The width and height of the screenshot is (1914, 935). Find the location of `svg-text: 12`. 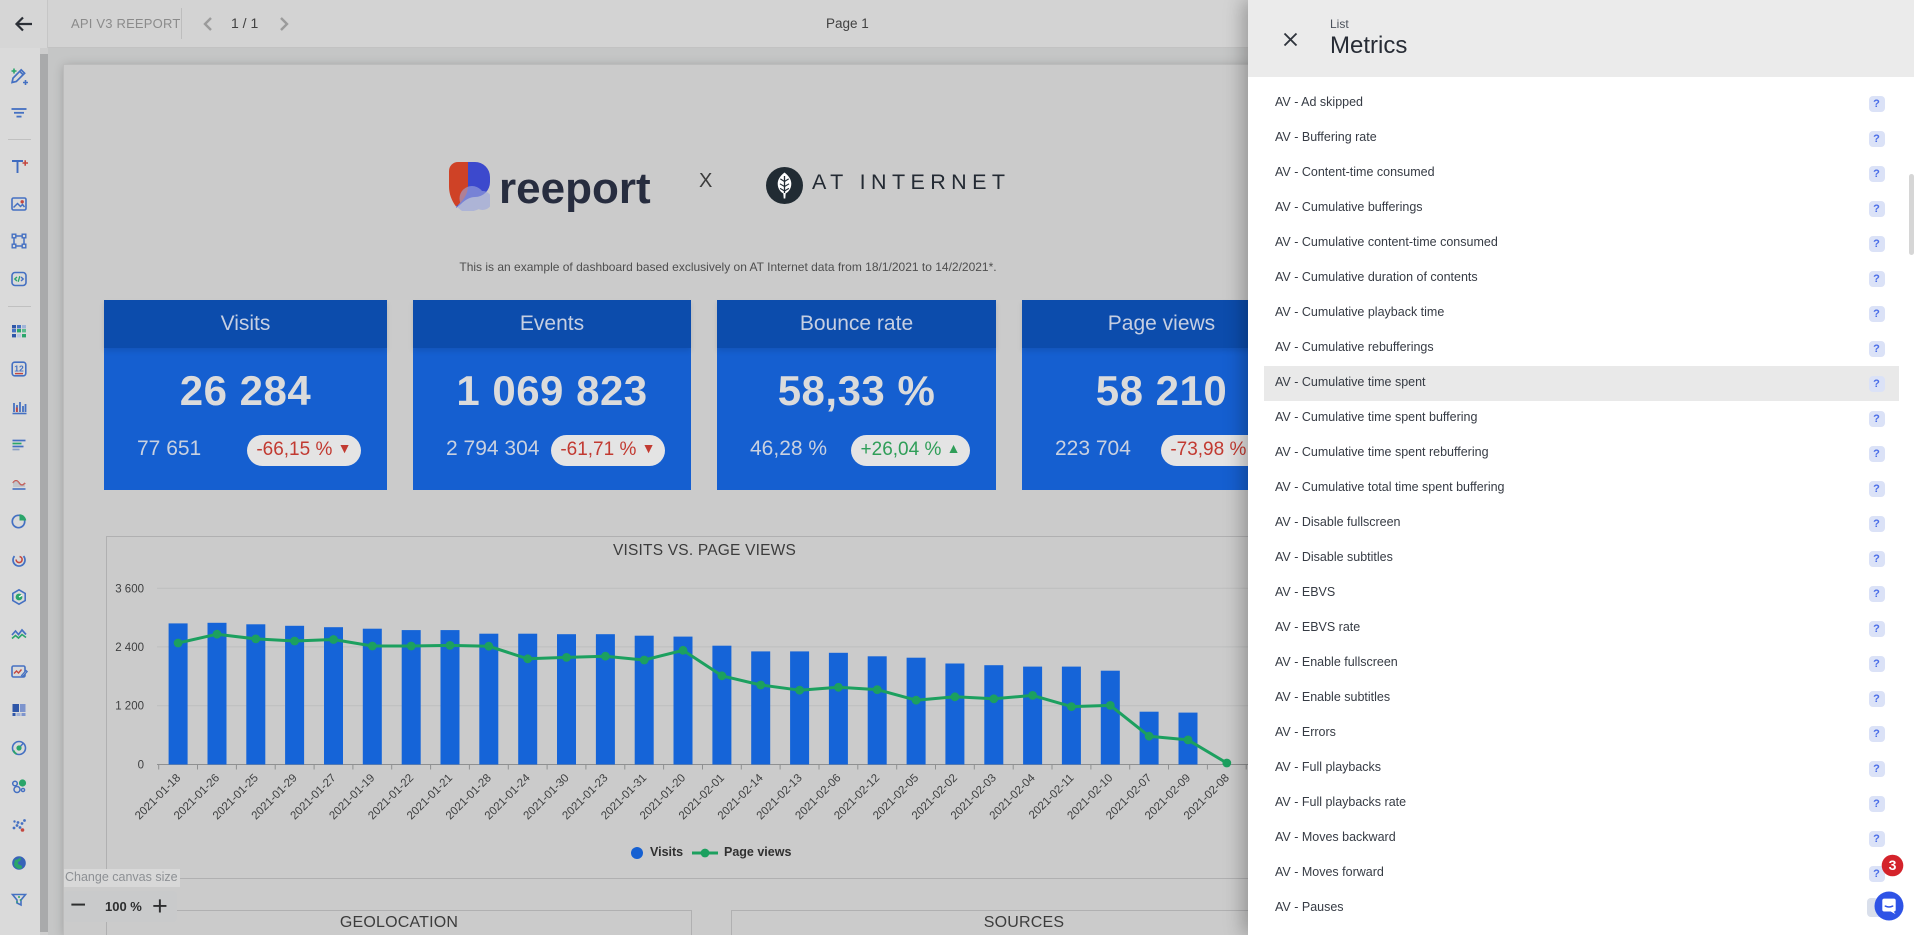

svg-text: 12 is located at coordinates (19, 369).